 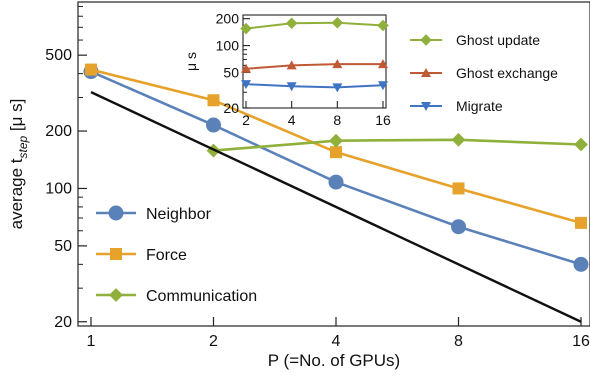 What do you see at coordinates (228, 46) in the screenshot?
I see `inset-y-tick-label-100: 100` at bounding box center [228, 46].